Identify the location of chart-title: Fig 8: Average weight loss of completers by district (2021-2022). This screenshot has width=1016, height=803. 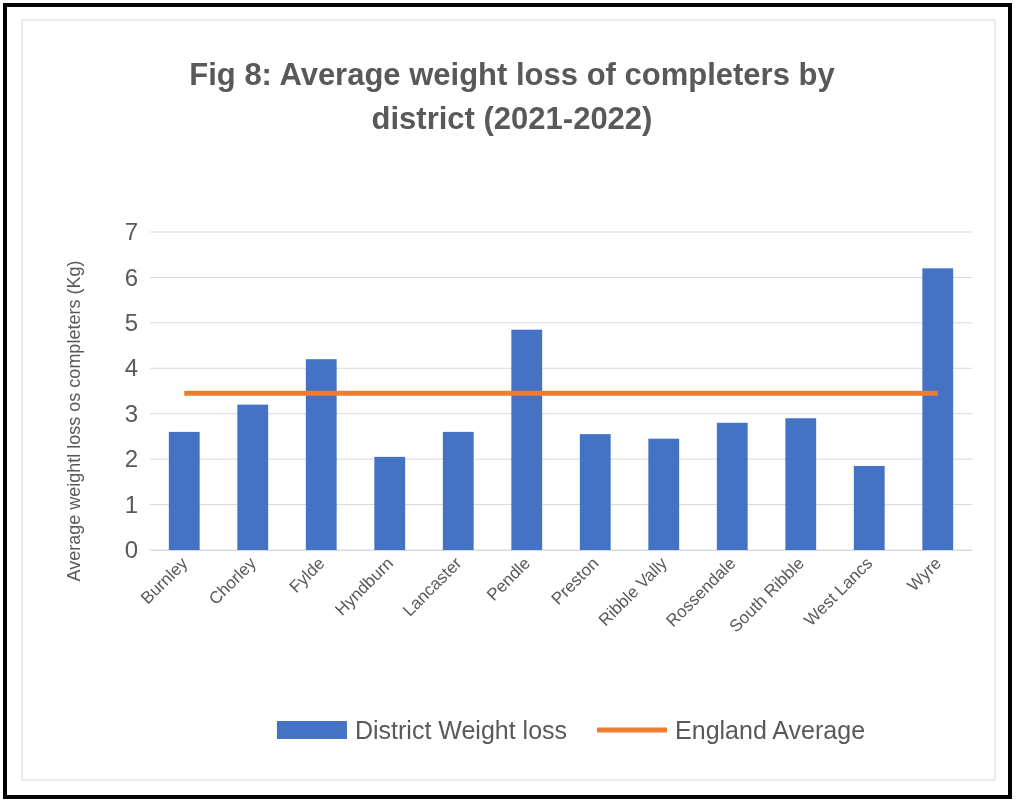
(512, 96).